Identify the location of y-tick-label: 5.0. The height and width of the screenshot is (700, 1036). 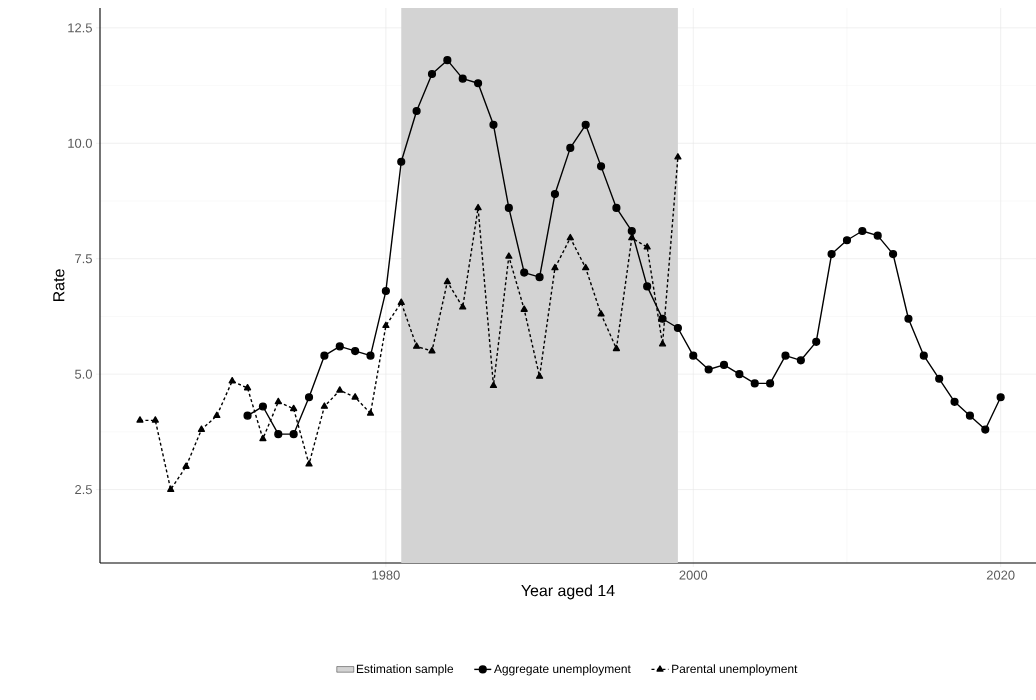
(83, 374).